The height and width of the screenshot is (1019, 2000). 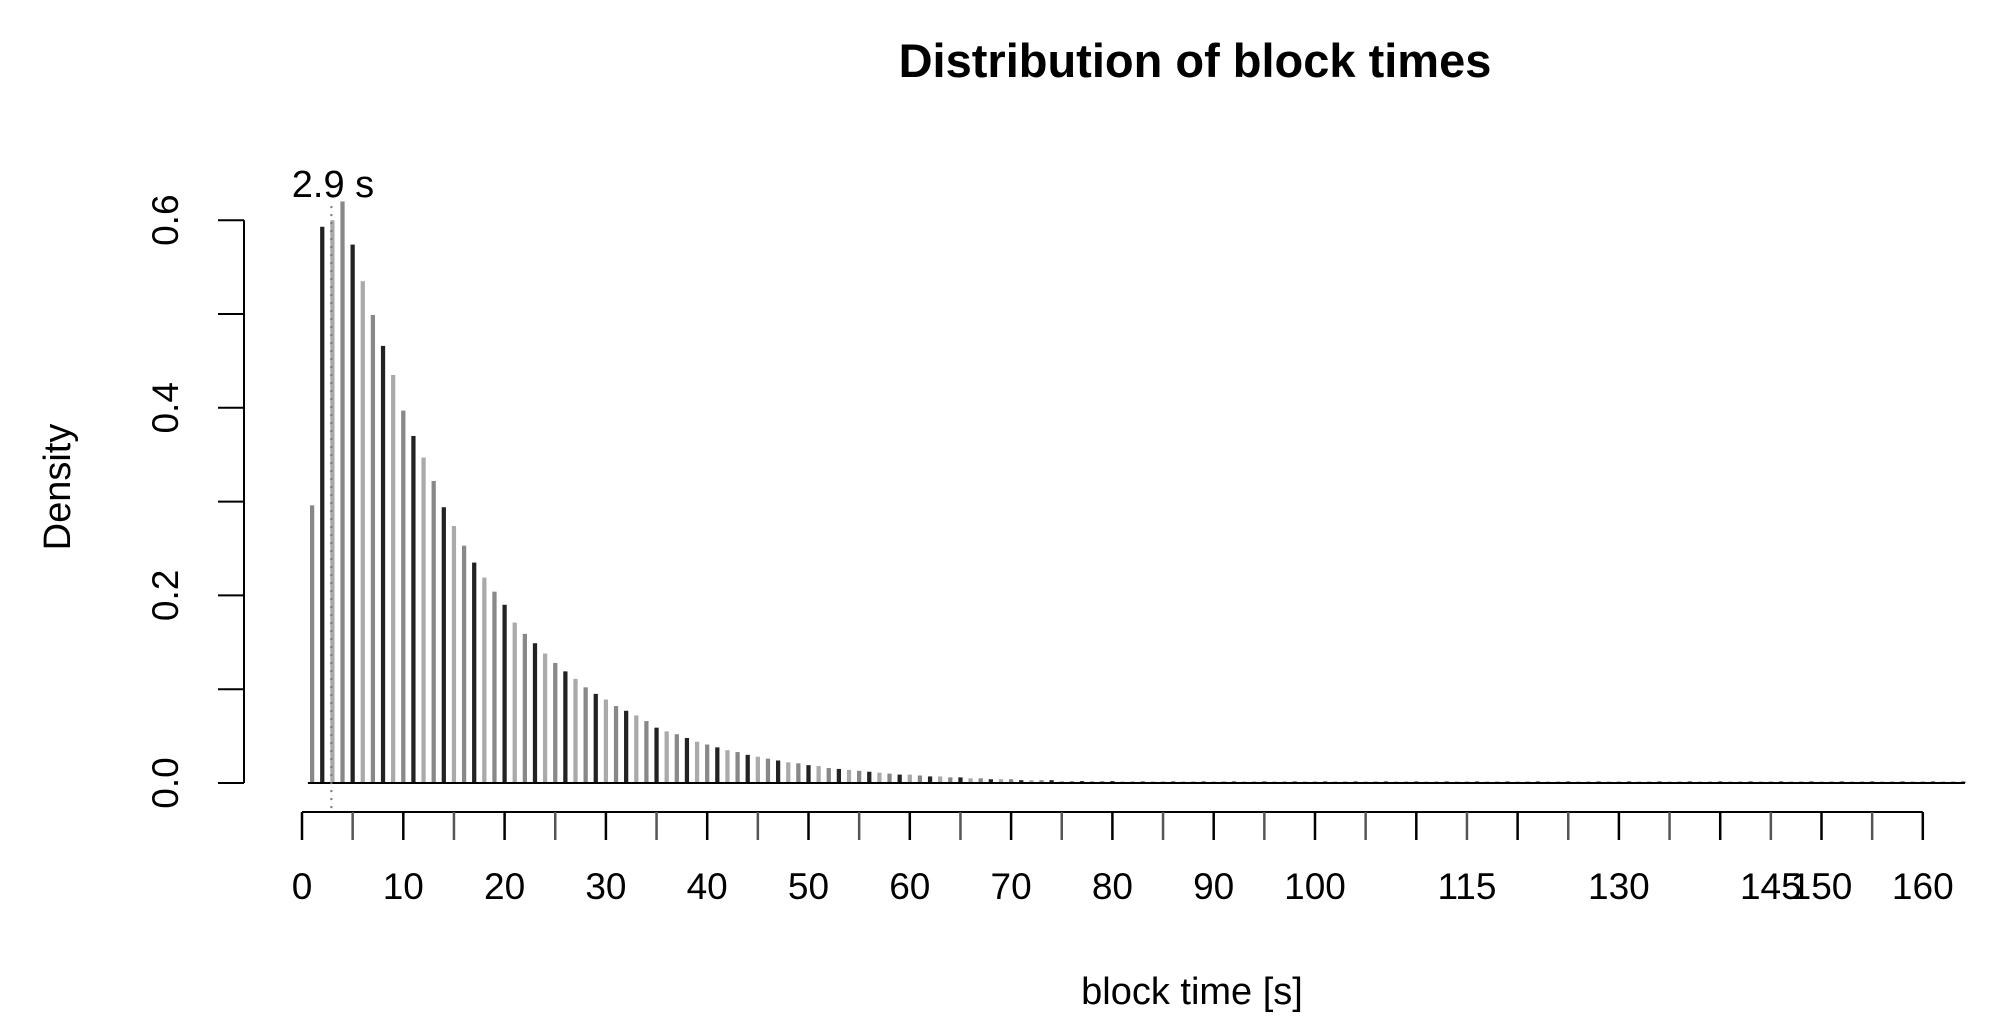 What do you see at coordinates (1466, 886) in the screenshot?
I see `x-tick-label: 115` at bounding box center [1466, 886].